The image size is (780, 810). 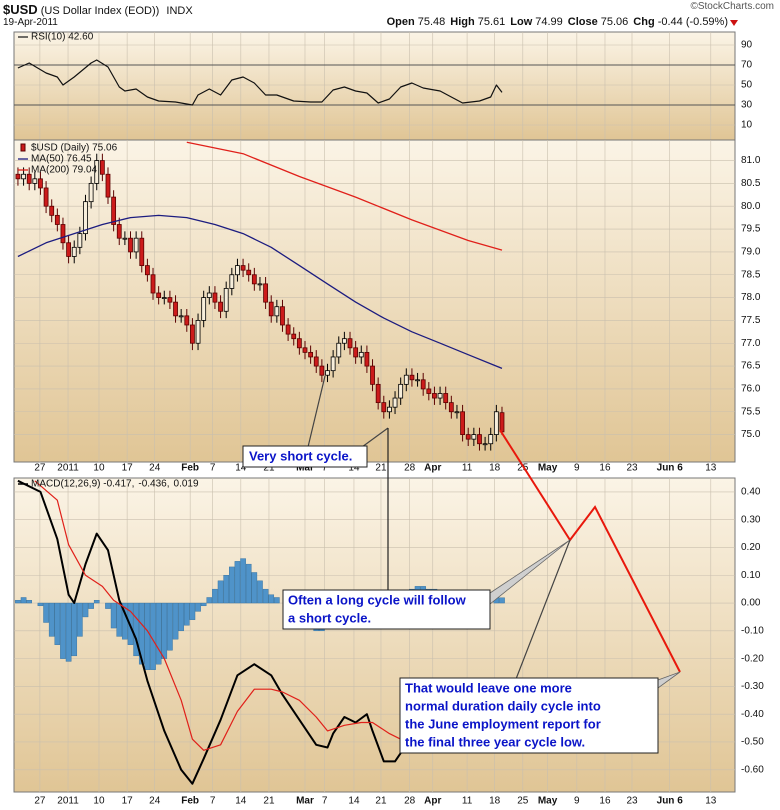 I want to click on annotation-text: Often a long cycle will follow, so click(x=377, y=599).